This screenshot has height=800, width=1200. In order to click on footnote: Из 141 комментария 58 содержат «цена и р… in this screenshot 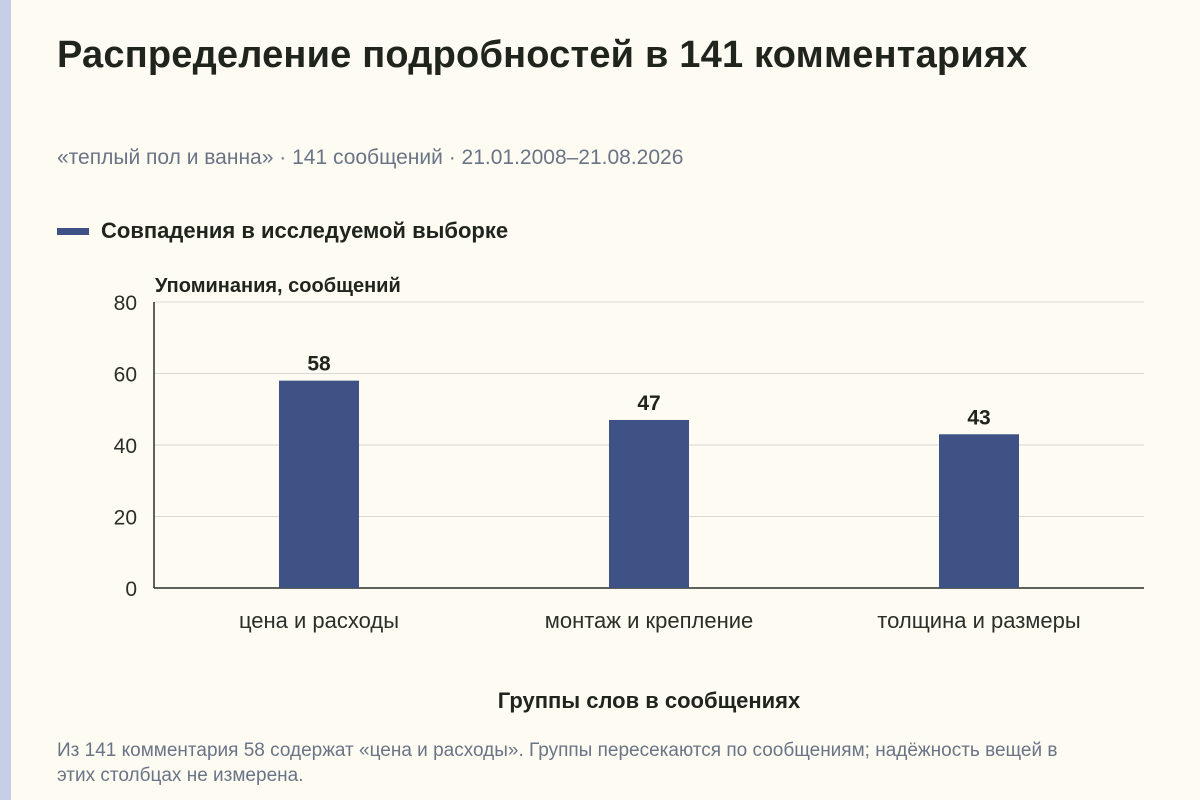, I will do `click(557, 763)`.